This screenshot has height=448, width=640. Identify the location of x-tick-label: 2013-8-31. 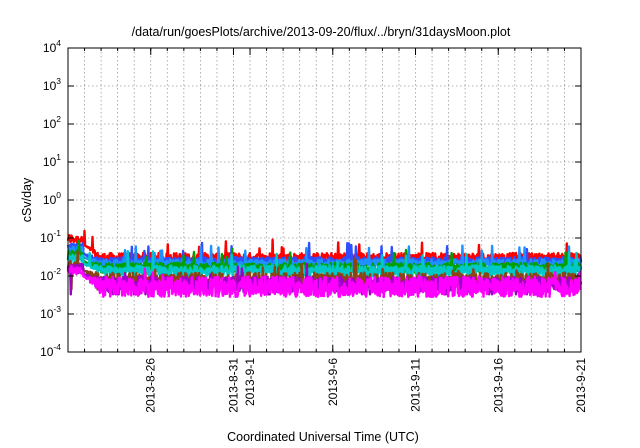
(233, 385).